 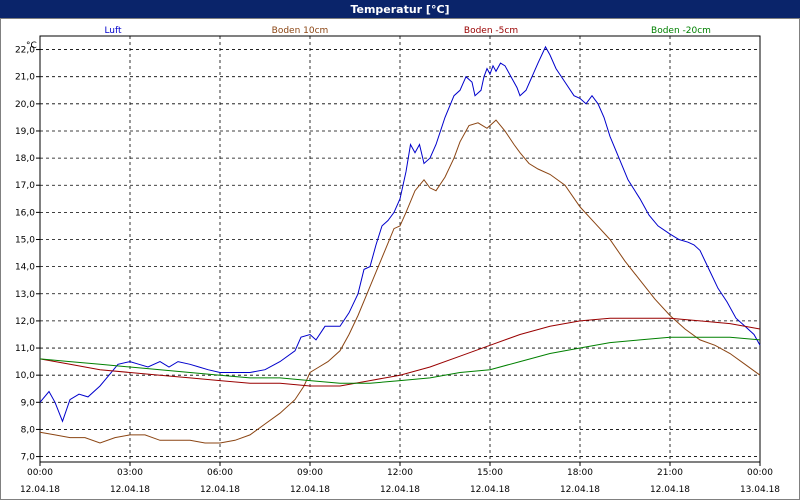 I want to click on y-tick-label: 16,0, so click(x=25, y=213).